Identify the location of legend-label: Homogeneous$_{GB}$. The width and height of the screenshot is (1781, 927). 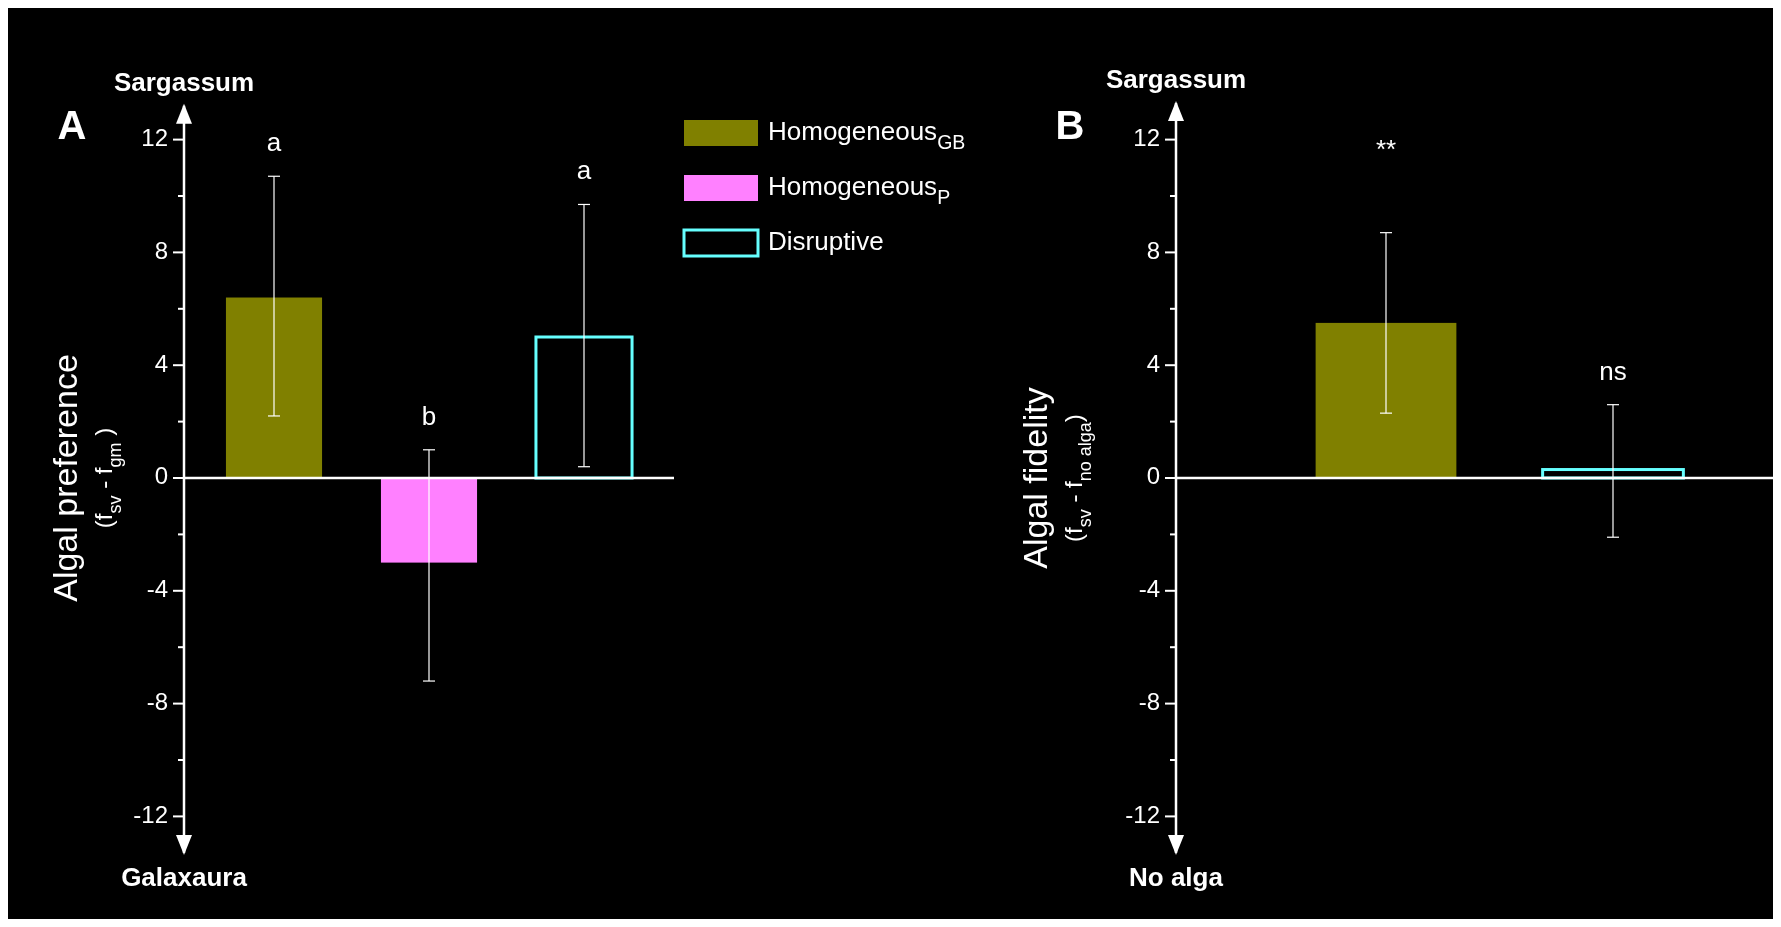
(867, 134).